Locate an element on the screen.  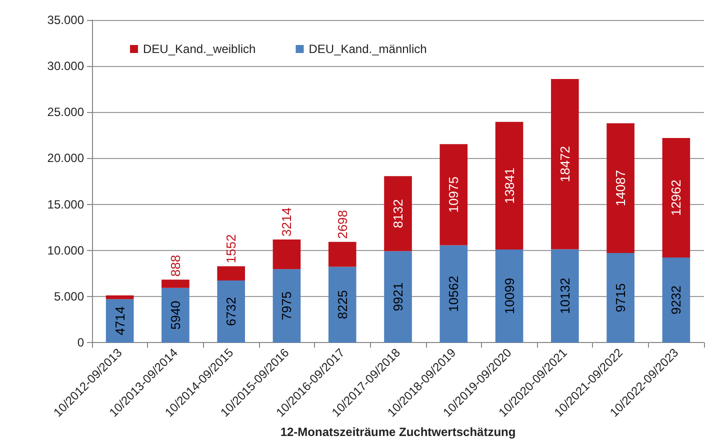
data-label: 7975 is located at coordinates (286, 305).